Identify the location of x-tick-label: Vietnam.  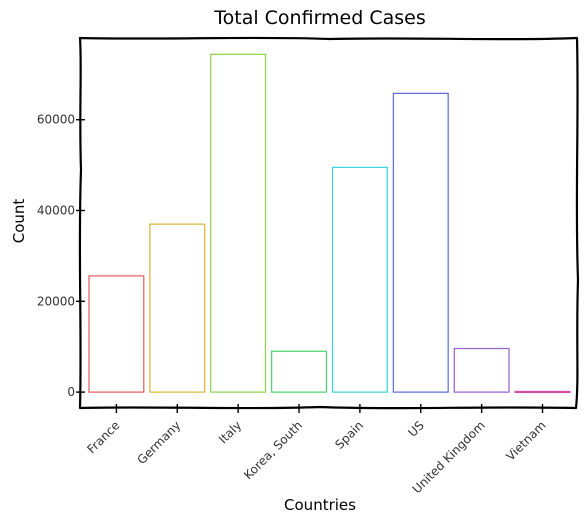
(525, 440).